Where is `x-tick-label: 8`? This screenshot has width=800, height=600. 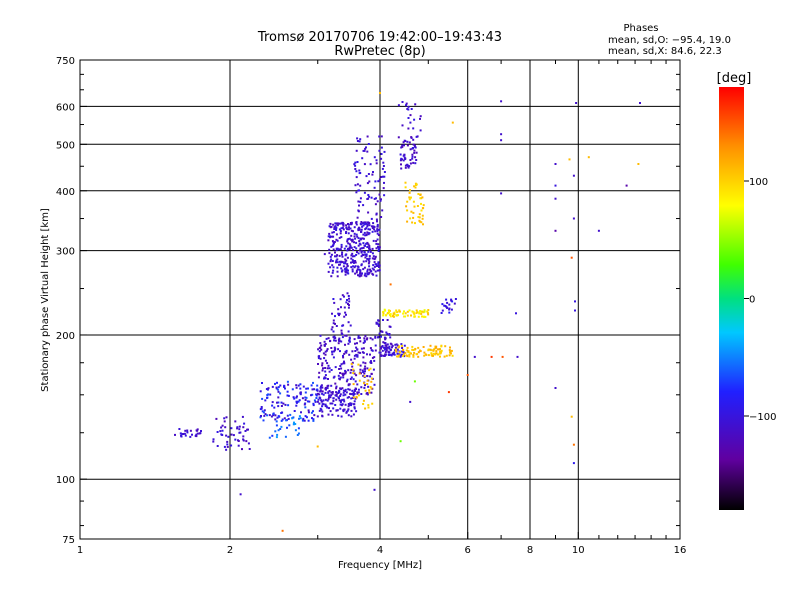
x-tick-label: 8 is located at coordinates (530, 550).